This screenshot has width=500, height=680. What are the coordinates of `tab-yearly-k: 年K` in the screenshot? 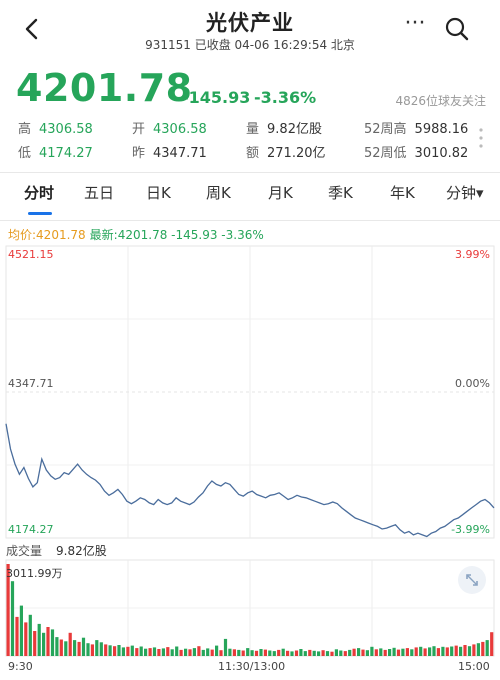 It's located at (402, 193).